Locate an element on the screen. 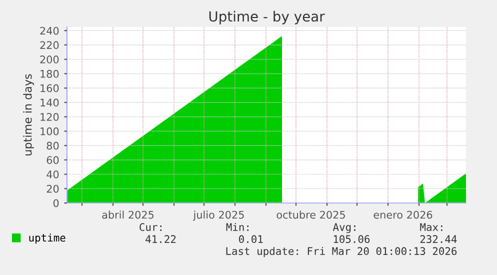 The width and height of the screenshot is (497, 275). y-tick-label: 0 is located at coordinates (56, 203).